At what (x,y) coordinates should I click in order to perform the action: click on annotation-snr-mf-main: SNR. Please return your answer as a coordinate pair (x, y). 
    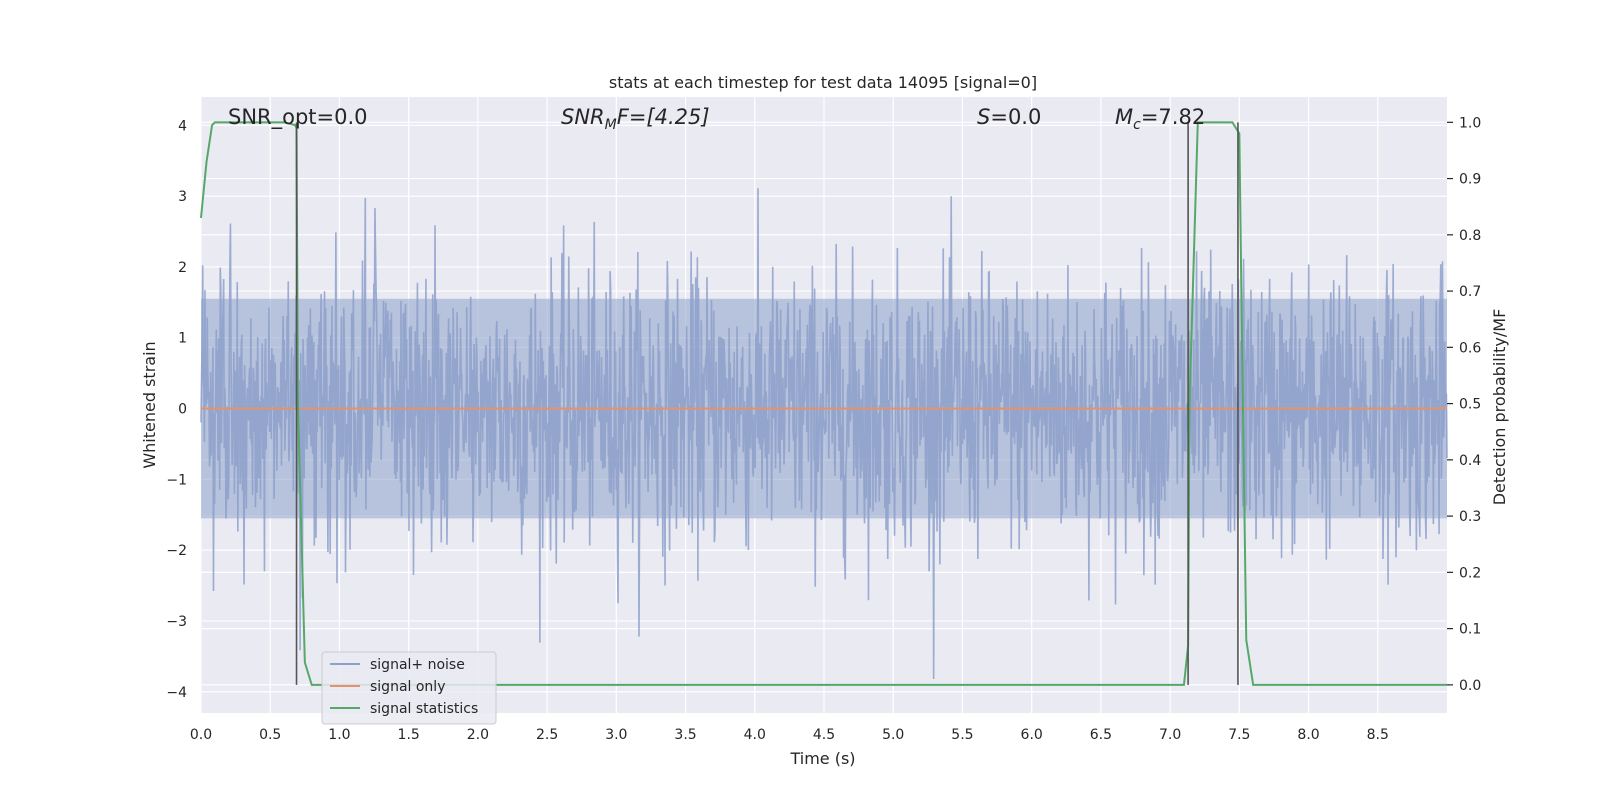
    Looking at the image, I should click on (583, 117).